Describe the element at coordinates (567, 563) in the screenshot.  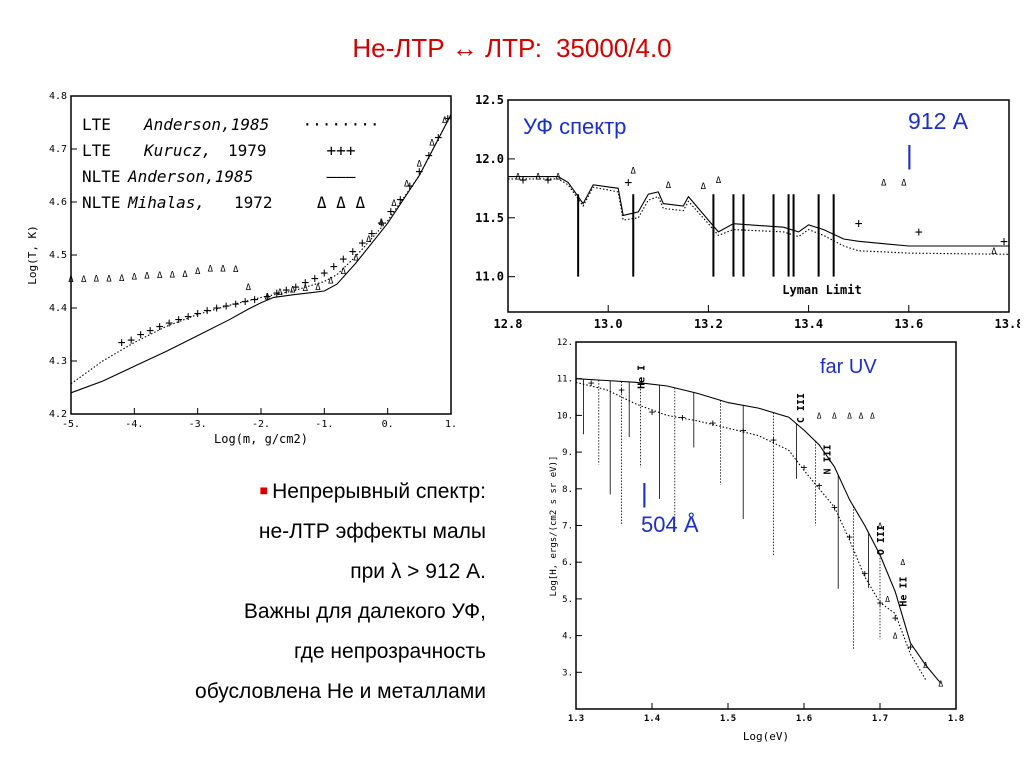
I see `chart3-y-tick-label: 6.` at that location.